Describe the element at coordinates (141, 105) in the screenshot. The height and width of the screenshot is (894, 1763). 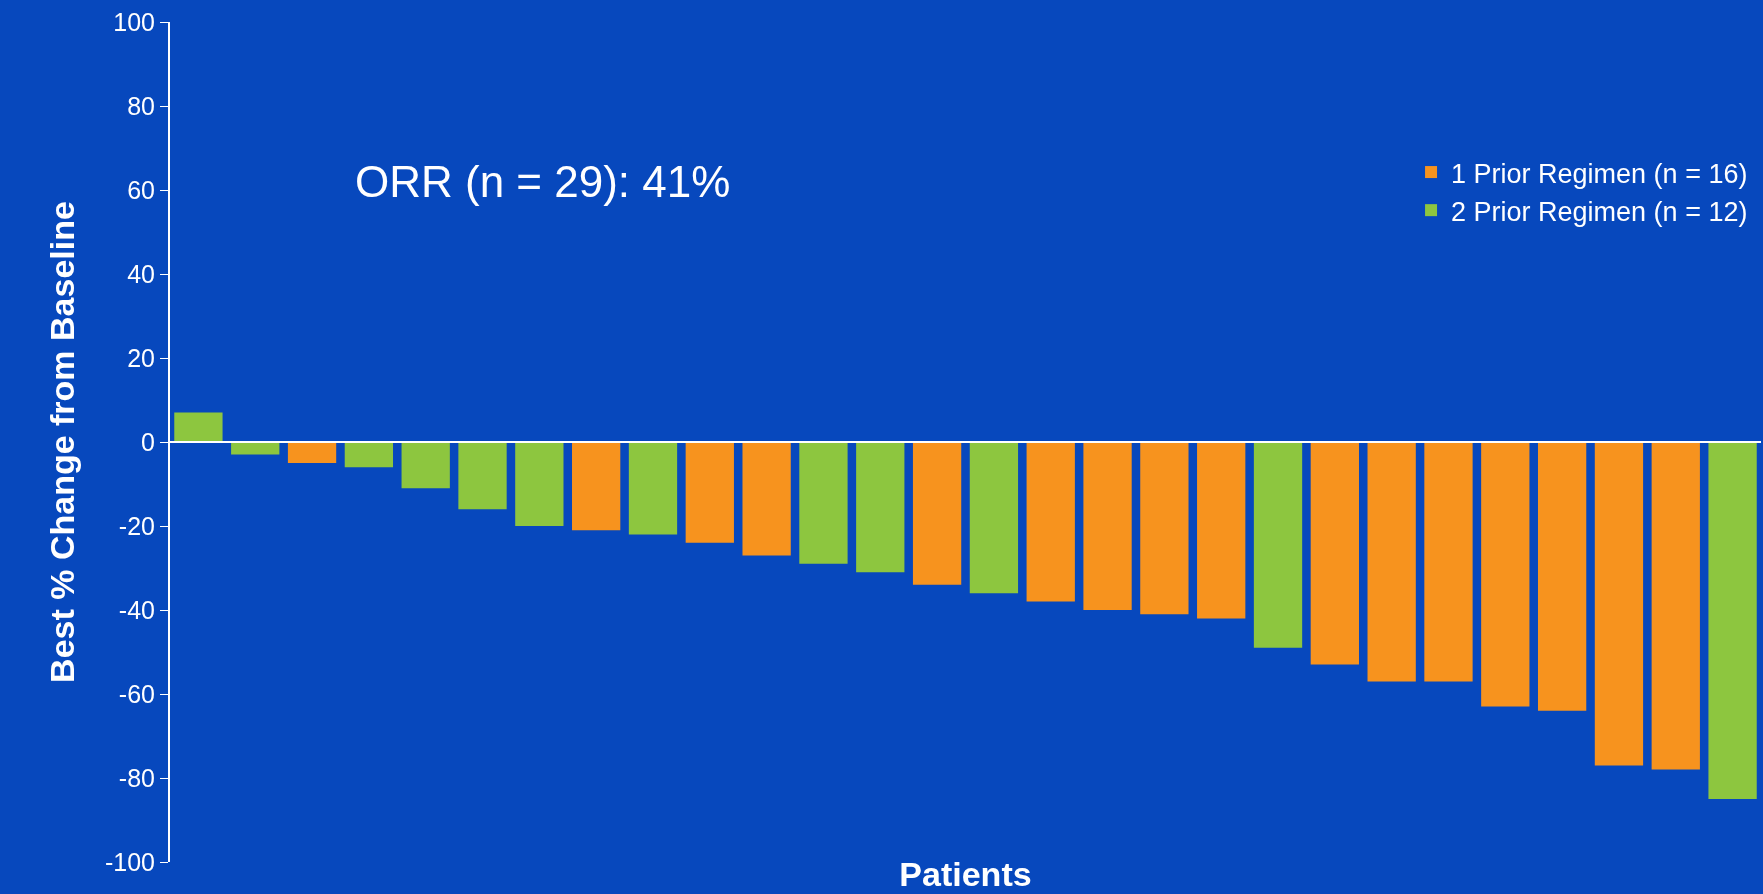
I see `y-tick-label: 80` at that location.